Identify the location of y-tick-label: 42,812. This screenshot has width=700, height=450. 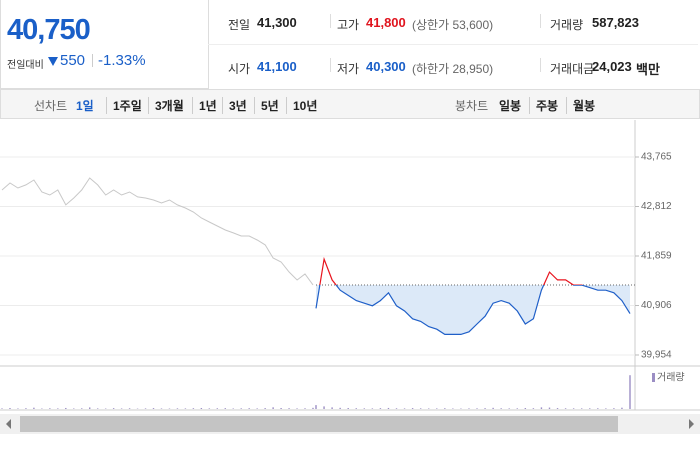
(656, 206).